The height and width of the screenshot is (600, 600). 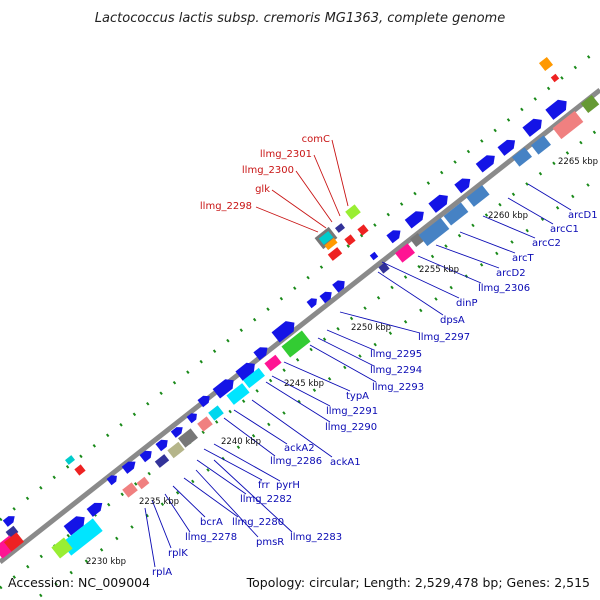 I want to click on gene-label: dinP, so click(x=467, y=303).